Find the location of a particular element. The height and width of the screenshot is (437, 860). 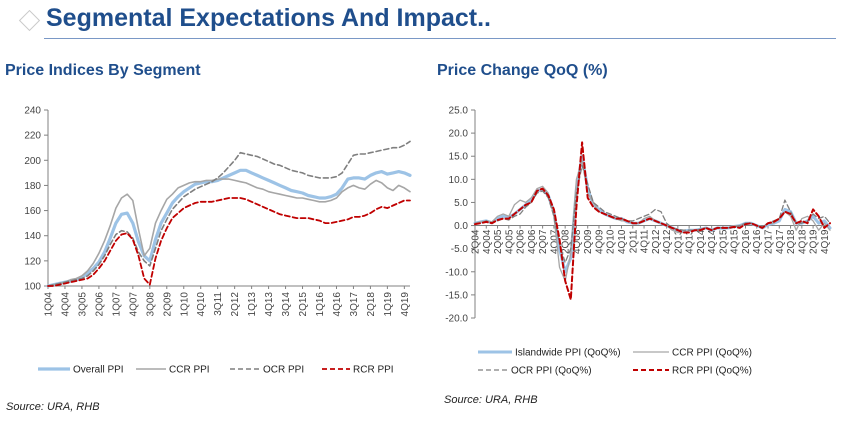

x-tick-label: 3Q05 is located at coordinates (82, 304).